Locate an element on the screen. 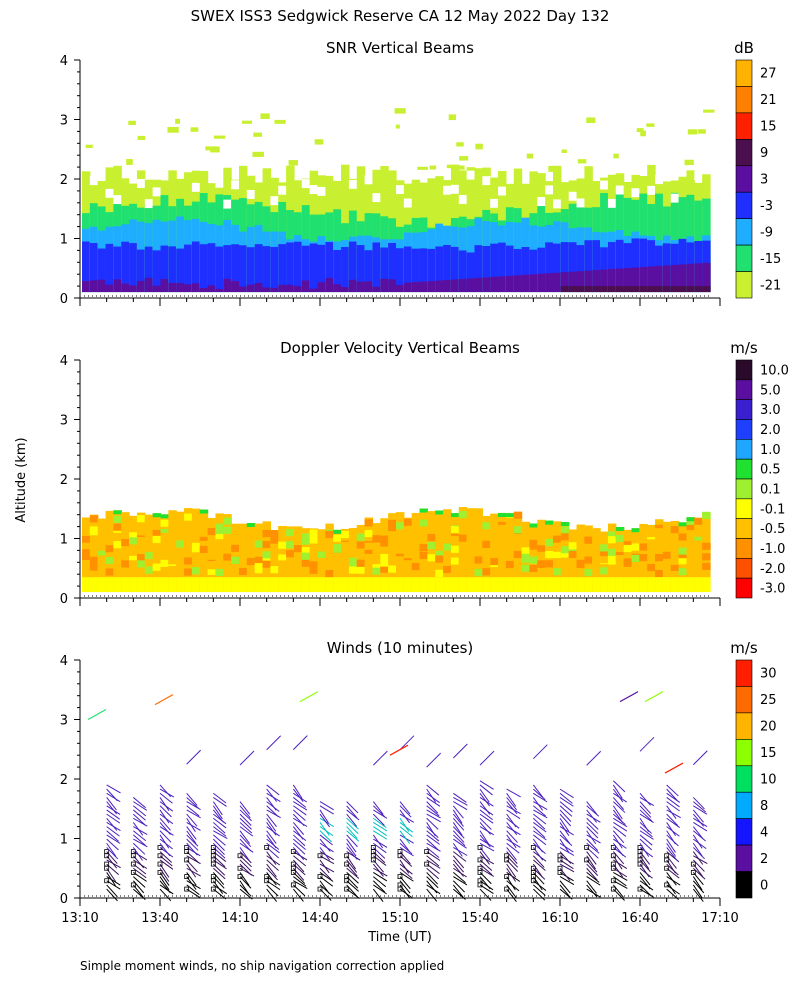  colorbar-label: 0 is located at coordinates (764, 885).